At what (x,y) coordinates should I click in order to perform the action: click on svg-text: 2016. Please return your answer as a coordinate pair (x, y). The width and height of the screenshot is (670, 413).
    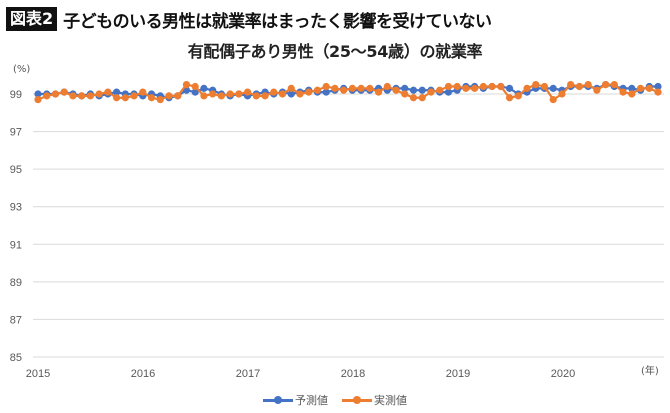
    Looking at the image, I should click on (143, 374).